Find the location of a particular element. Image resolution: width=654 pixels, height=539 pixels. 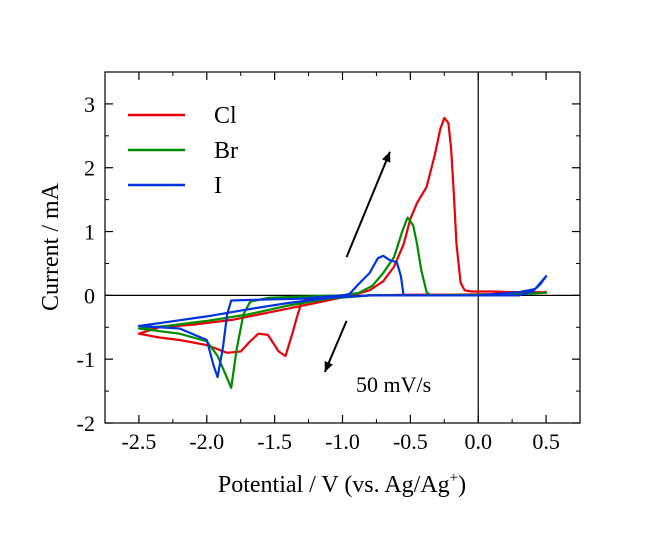

x-tick-label: -2.0 is located at coordinates (206, 441).